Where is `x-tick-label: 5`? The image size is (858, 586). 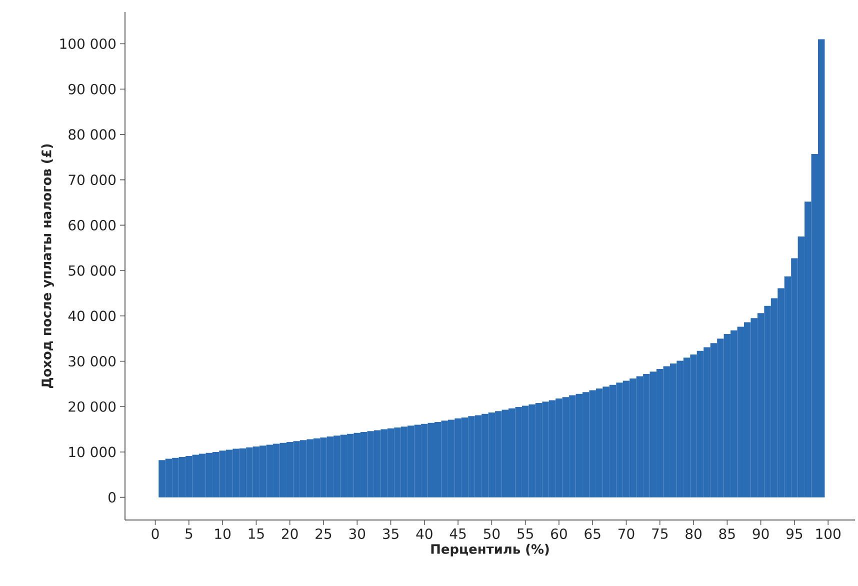 x-tick-label: 5 is located at coordinates (189, 533).